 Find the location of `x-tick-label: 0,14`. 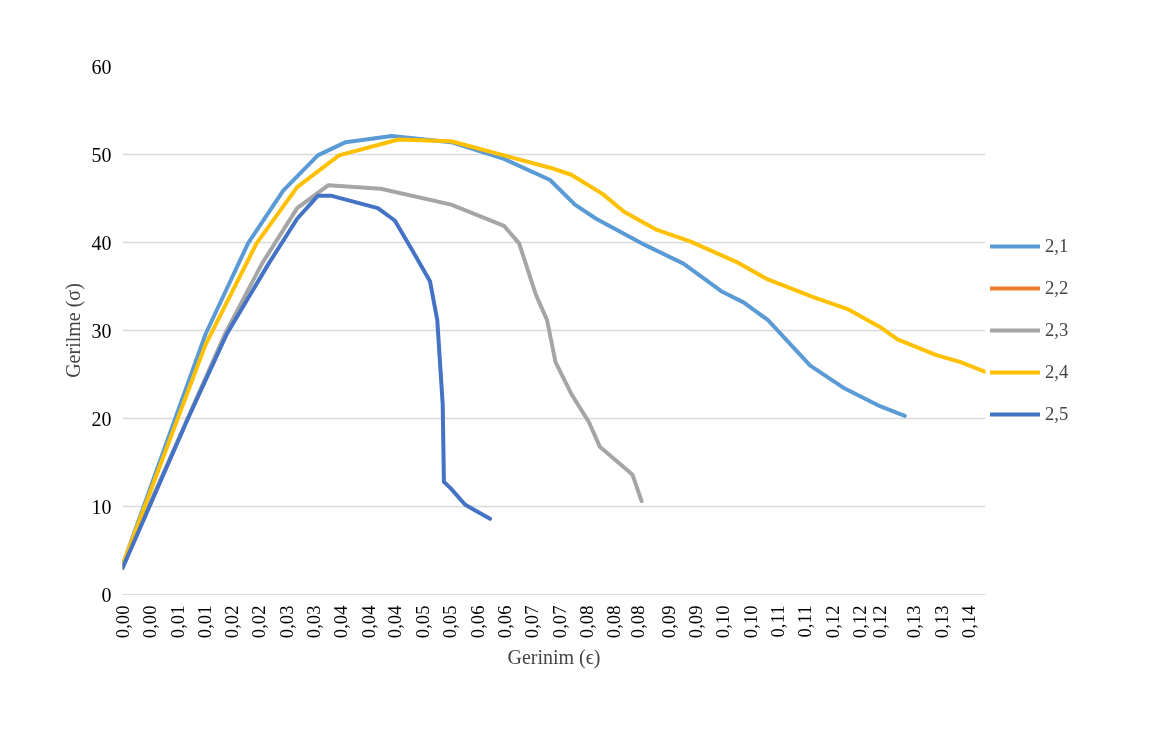

x-tick-label: 0,14 is located at coordinates (969, 621).